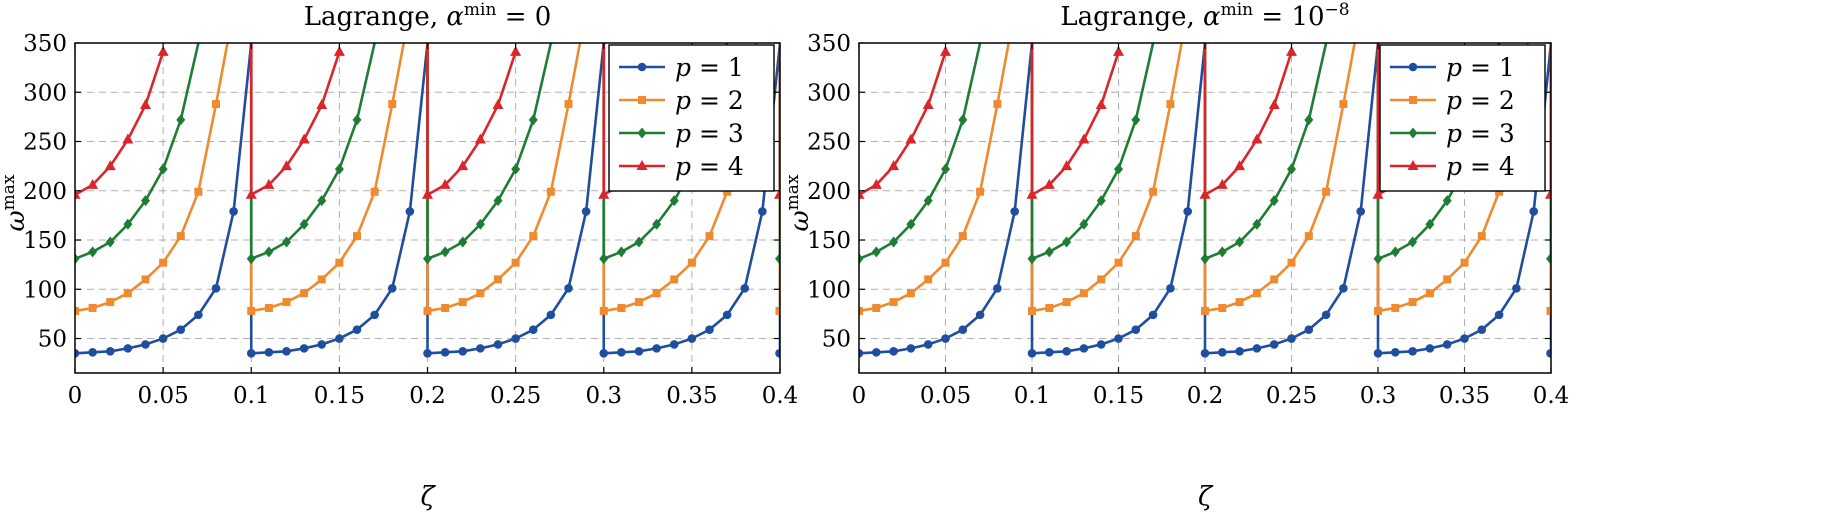 This screenshot has height=517, width=1821. Describe the element at coordinates (15, 202) in the screenshot. I see `y-axis-label: ωmax` at that location.